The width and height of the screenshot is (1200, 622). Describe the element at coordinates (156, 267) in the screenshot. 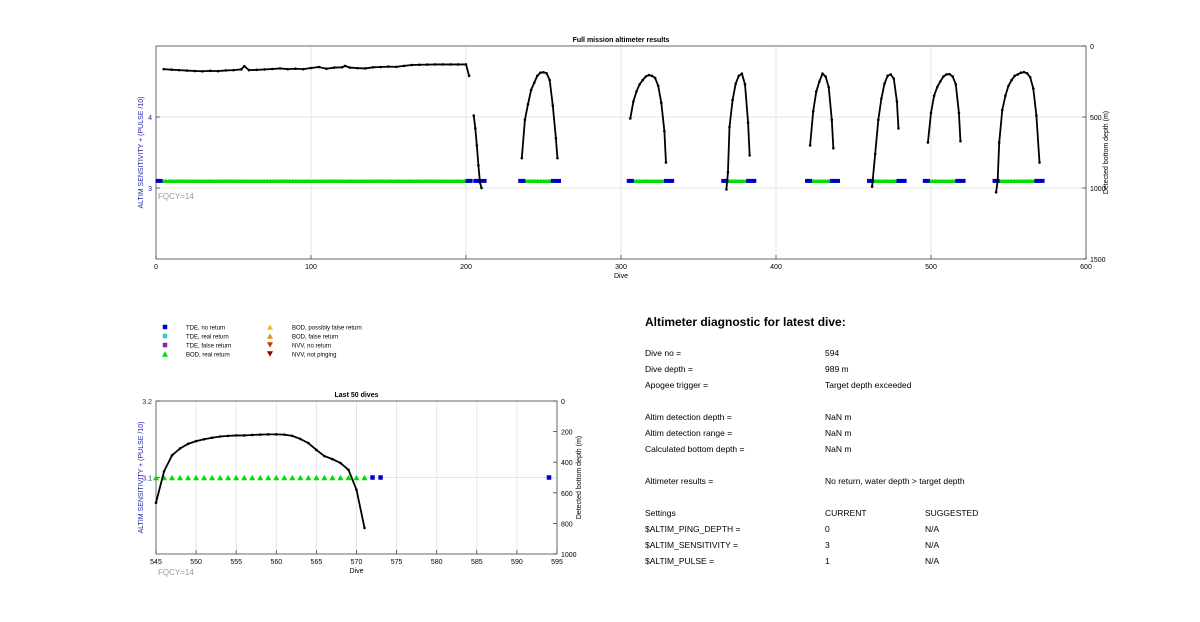

I see `full-mission-x-tick-label: 0` at that location.